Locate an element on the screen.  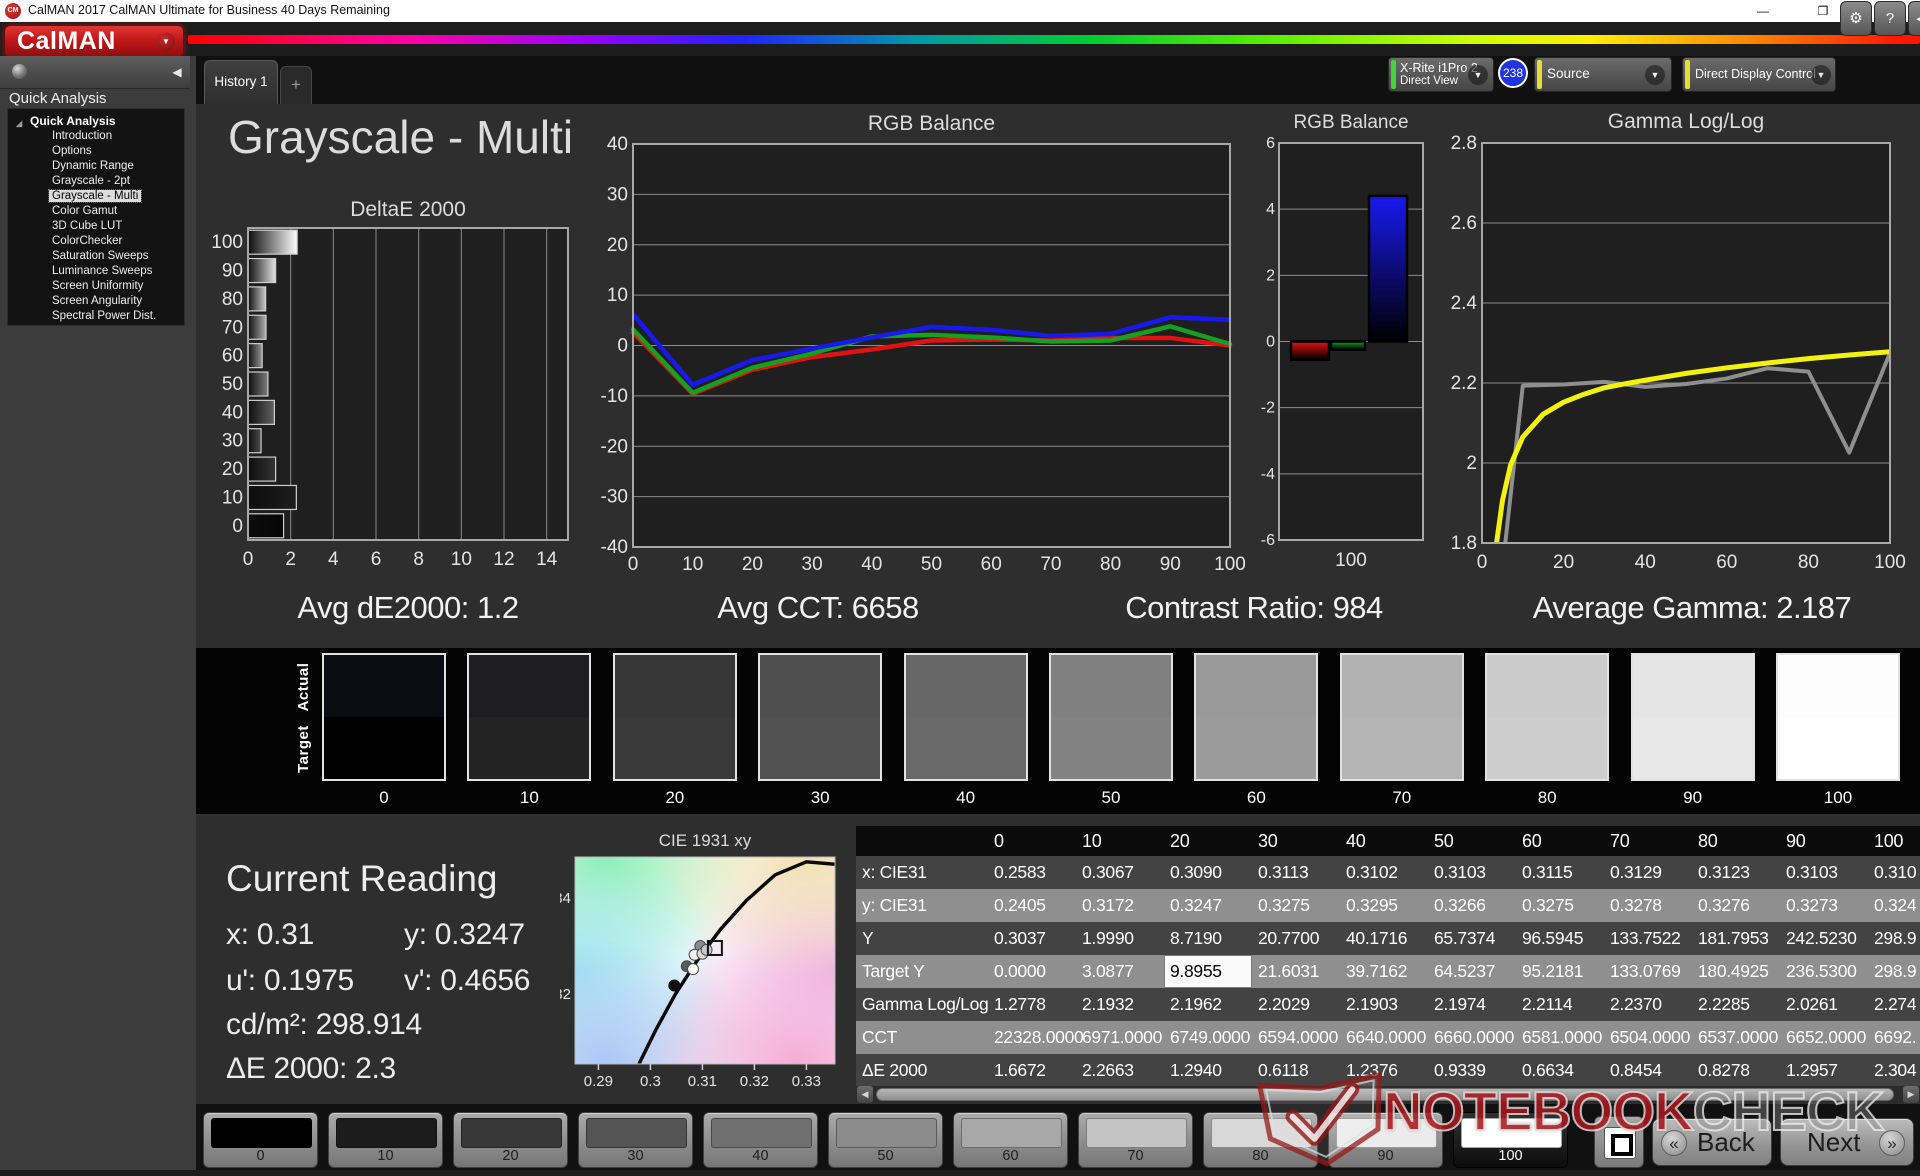
table-cell: 2.0261 is located at coordinates (1812, 1004).